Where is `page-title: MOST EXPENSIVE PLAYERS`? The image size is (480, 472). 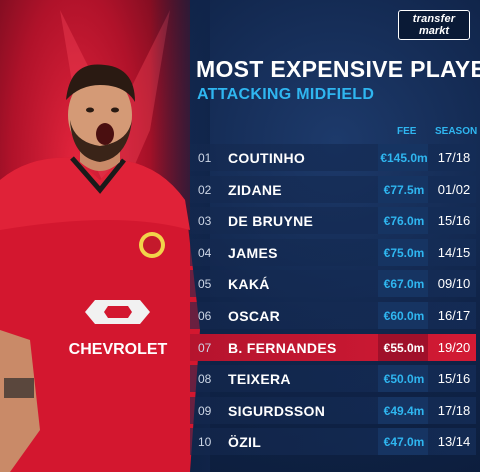 page-title: MOST EXPENSIVE PLAYERS is located at coordinates (338, 69).